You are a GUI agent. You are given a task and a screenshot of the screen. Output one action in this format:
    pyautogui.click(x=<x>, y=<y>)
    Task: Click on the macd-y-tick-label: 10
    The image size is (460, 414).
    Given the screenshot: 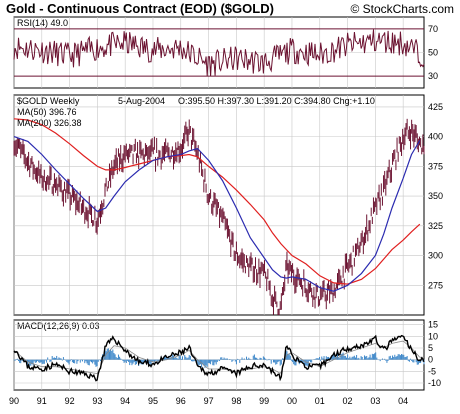 What is the action you would take?
    pyautogui.click(x=433, y=336)
    